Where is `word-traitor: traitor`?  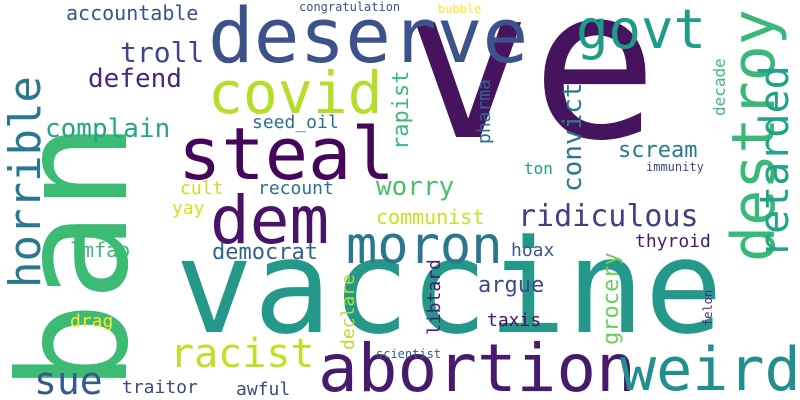
word-traitor: traitor is located at coordinates (160, 387).